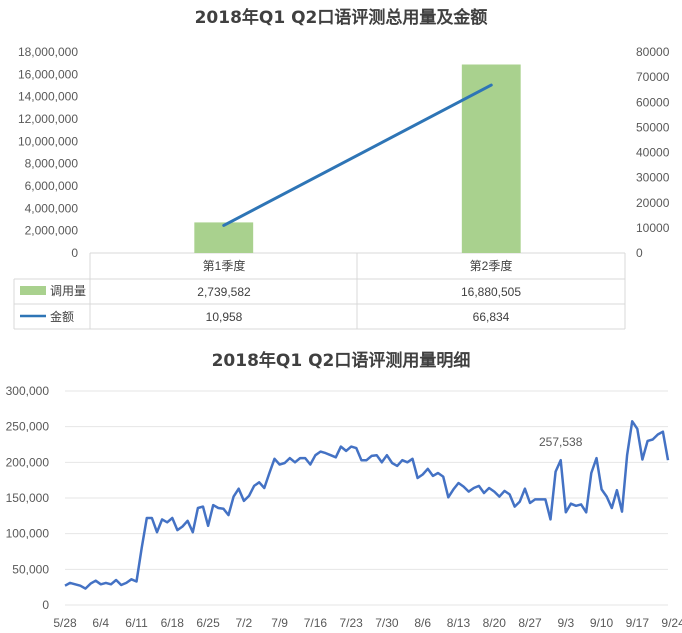 This screenshot has height=633, width=682. Describe the element at coordinates (28, 534) in the screenshot. I see `y-tick-label: 100,000` at that location.